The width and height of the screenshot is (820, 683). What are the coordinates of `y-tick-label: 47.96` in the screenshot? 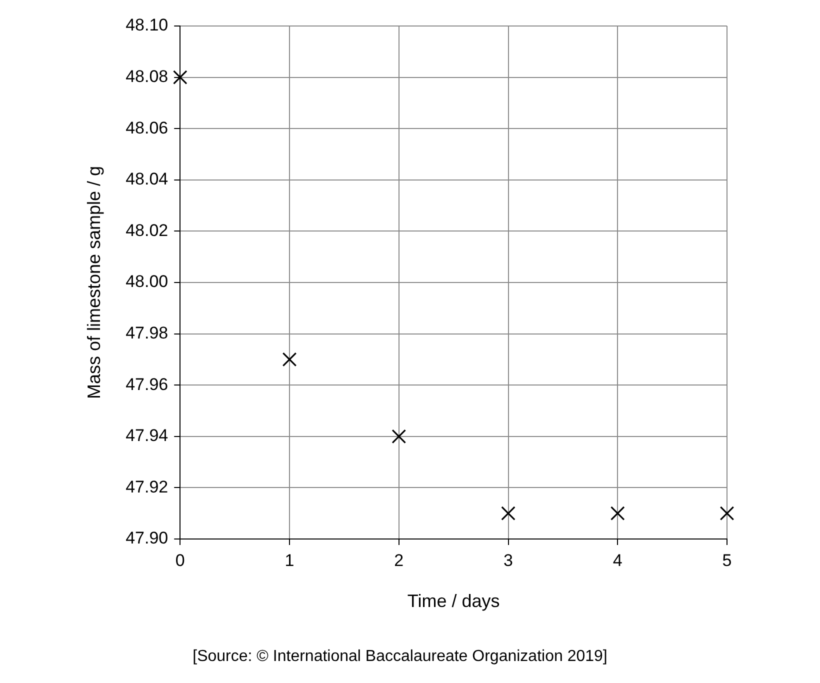 It's located at (147, 384).